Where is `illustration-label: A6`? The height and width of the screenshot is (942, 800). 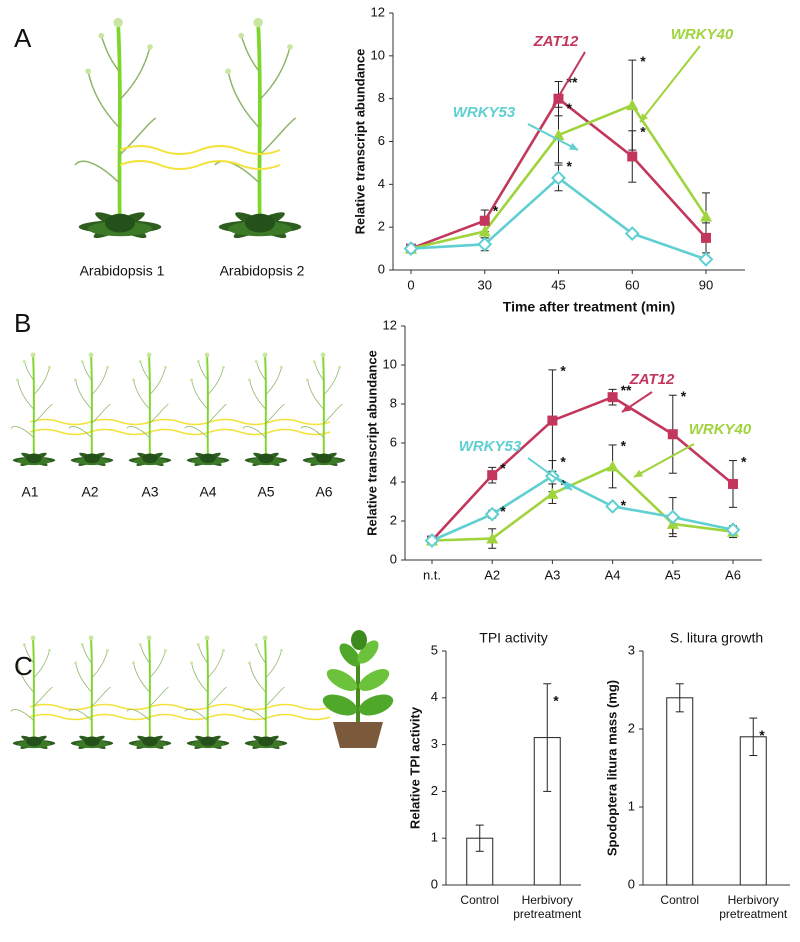
illustration-label: A6 is located at coordinates (323, 492).